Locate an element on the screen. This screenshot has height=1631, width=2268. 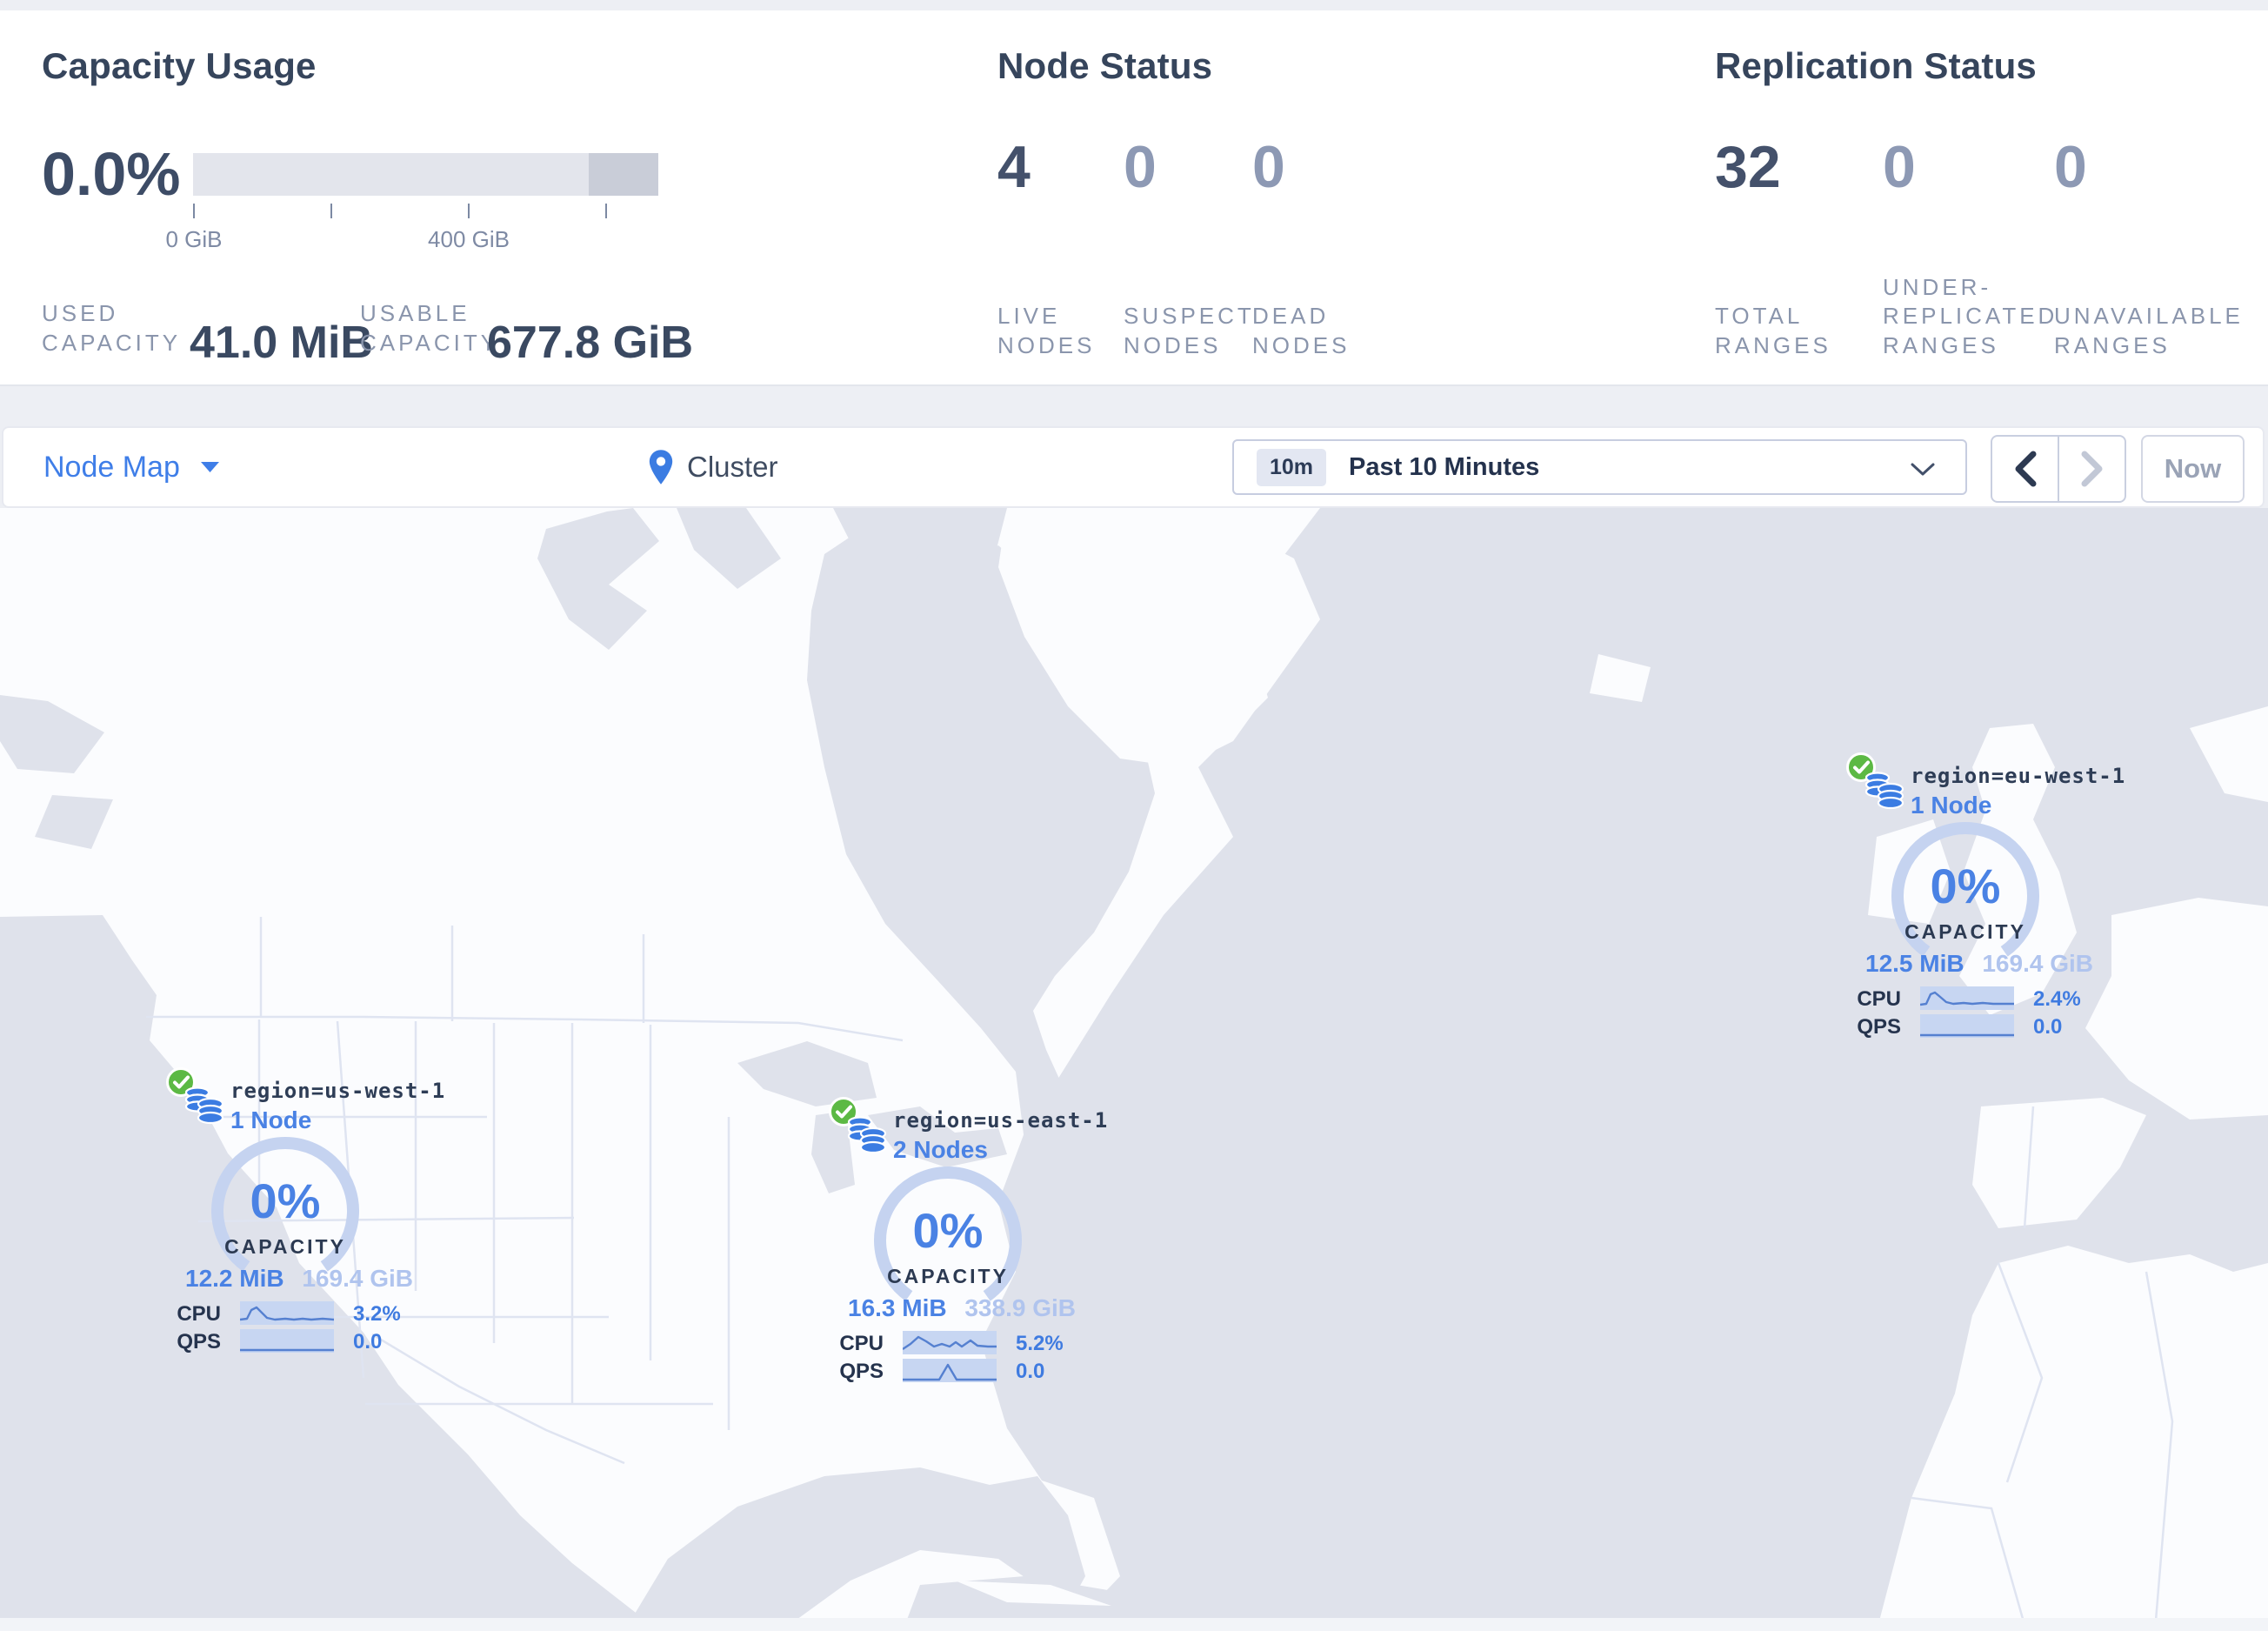
capacity-used: 12.2 MiB is located at coordinates (234, 1278).